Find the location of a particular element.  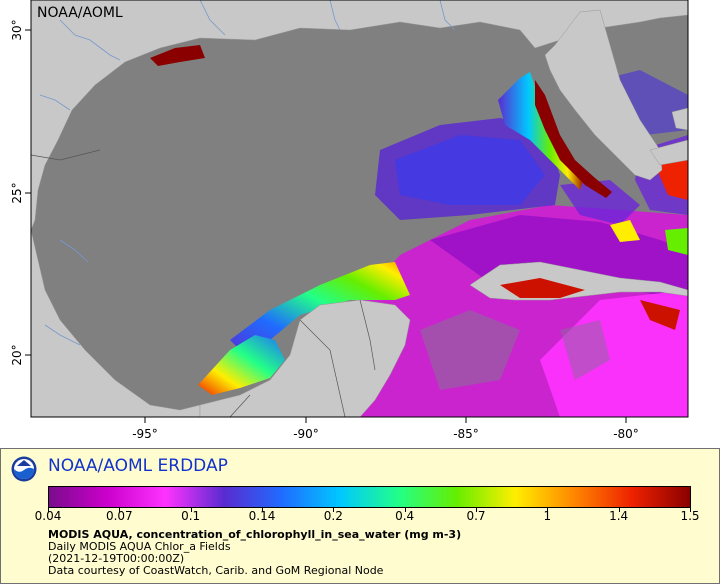

colorbar-tick-label: 0.1 is located at coordinates (191, 516).